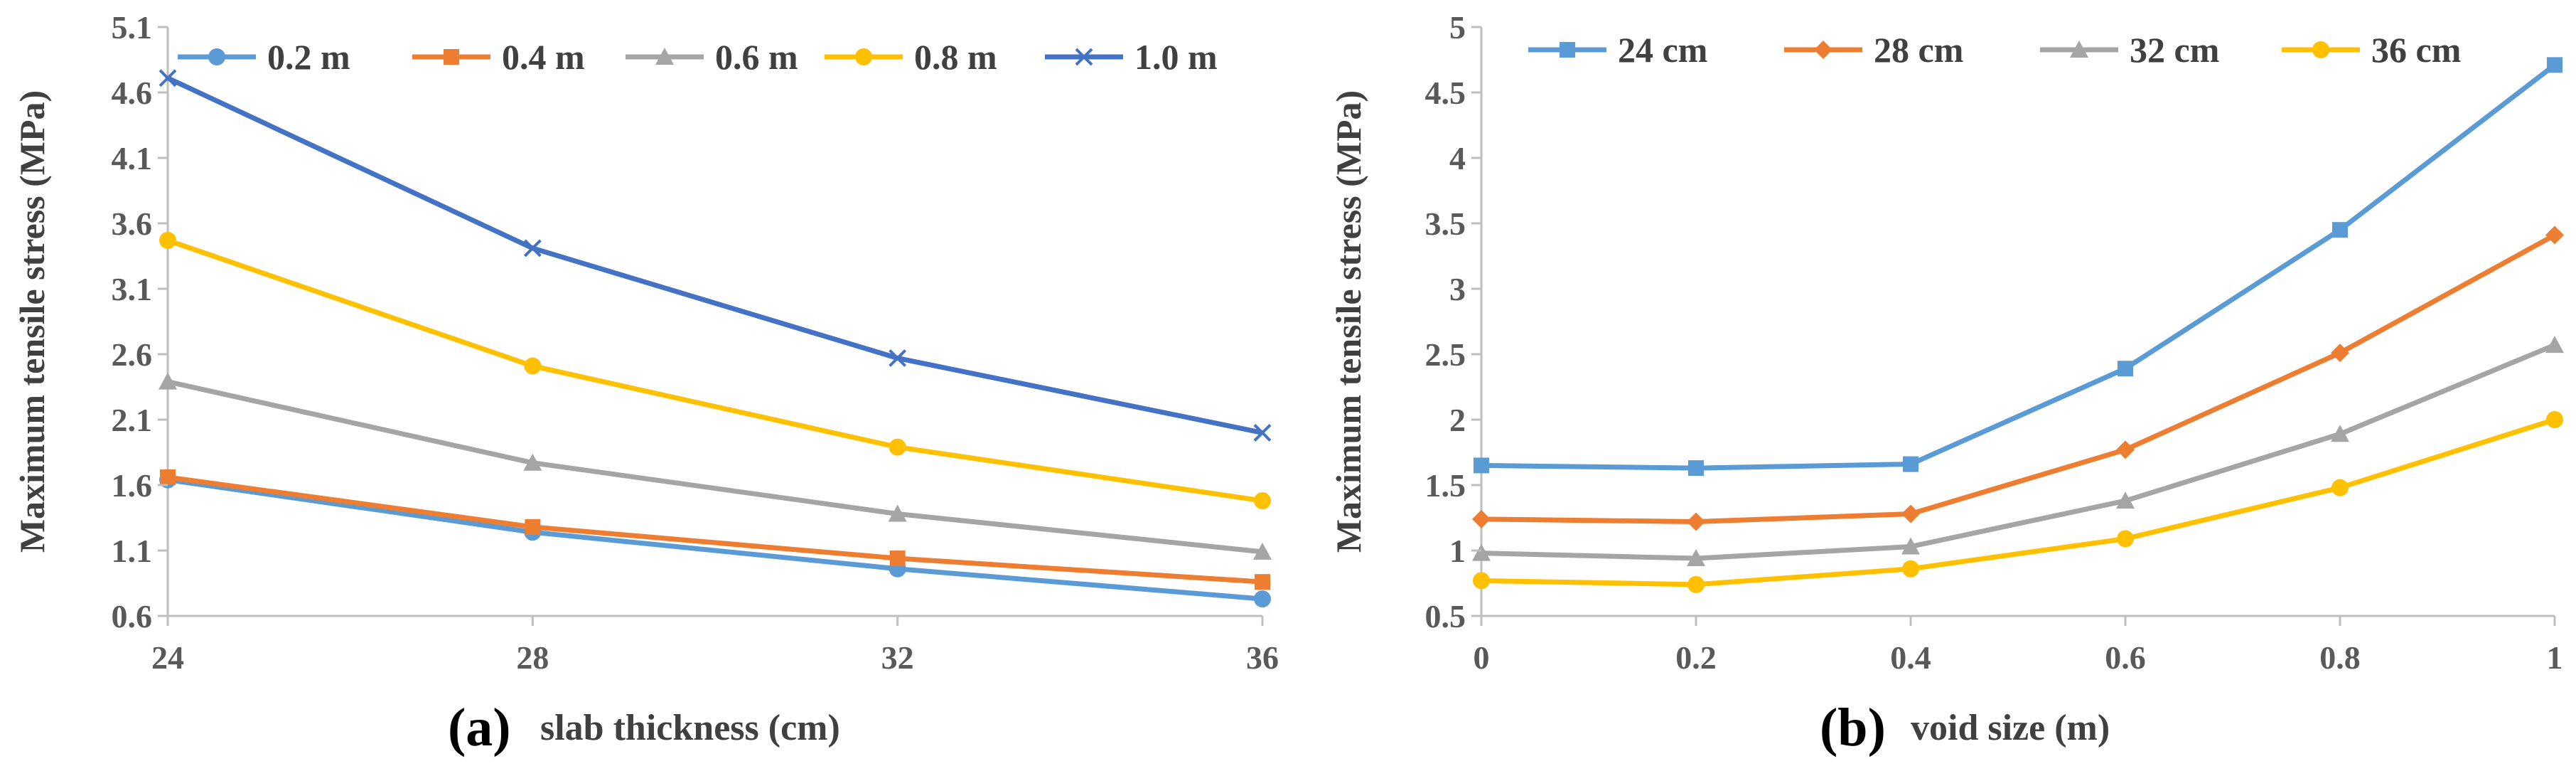 The image size is (2576, 771). What do you see at coordinates (1445, 93) in the screenshot?
I see `y-tick-label: 4.5` at bounding box center [1445, 93].